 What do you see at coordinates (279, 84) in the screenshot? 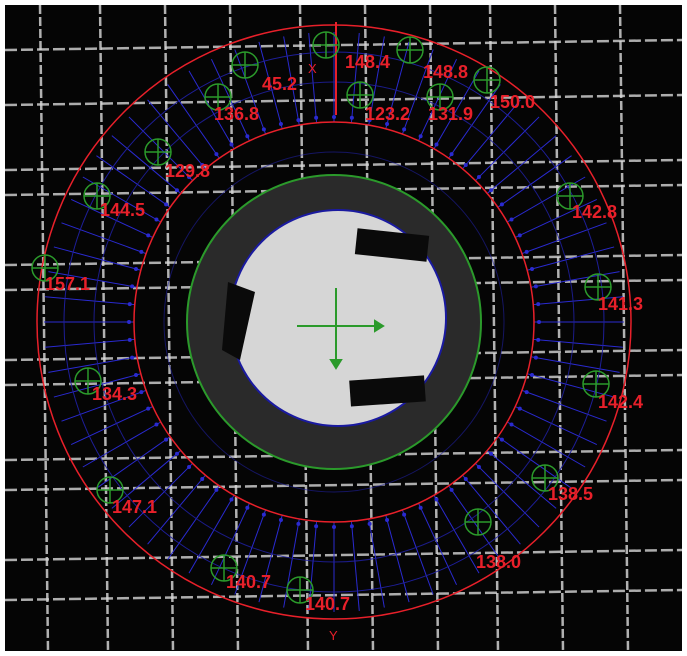
I see `measurement: 45.2` at bounding box center [279, 84].